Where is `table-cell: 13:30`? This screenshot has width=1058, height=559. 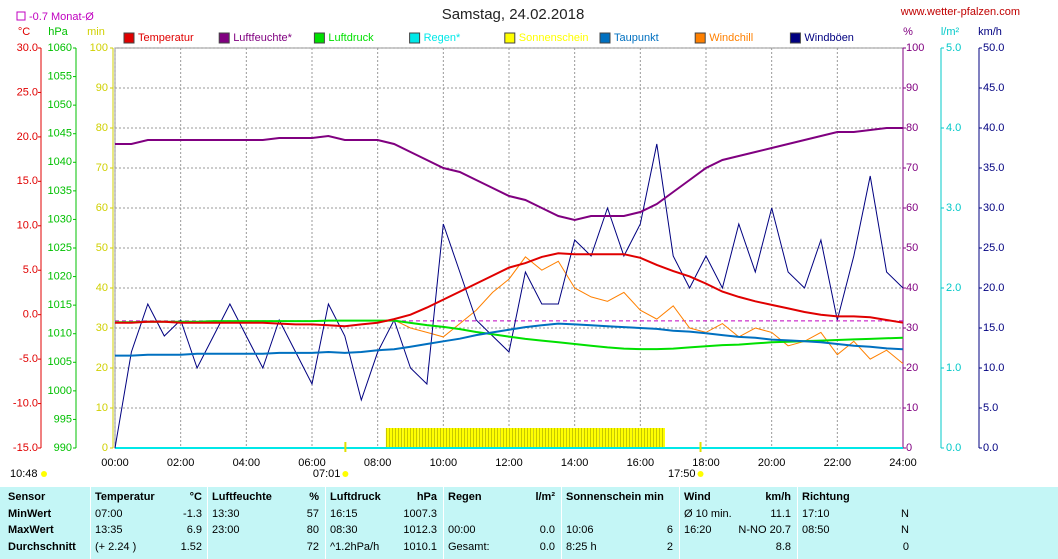 table-cell: 13:30 is located at coordinates (226, 513).